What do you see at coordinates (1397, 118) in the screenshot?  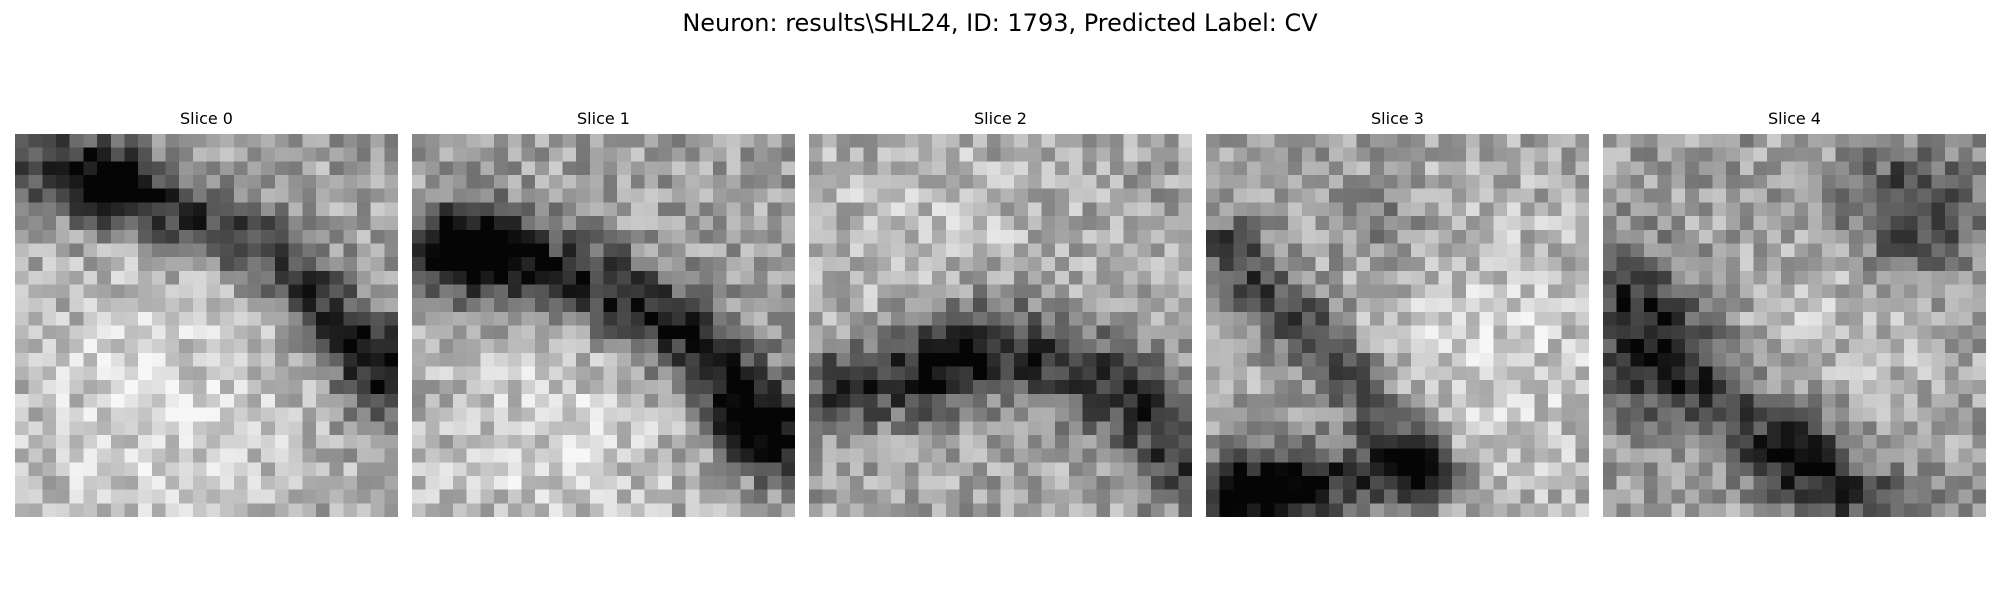 I see `slice-title-3: Slice 3` at bounding box center [1397, 118].